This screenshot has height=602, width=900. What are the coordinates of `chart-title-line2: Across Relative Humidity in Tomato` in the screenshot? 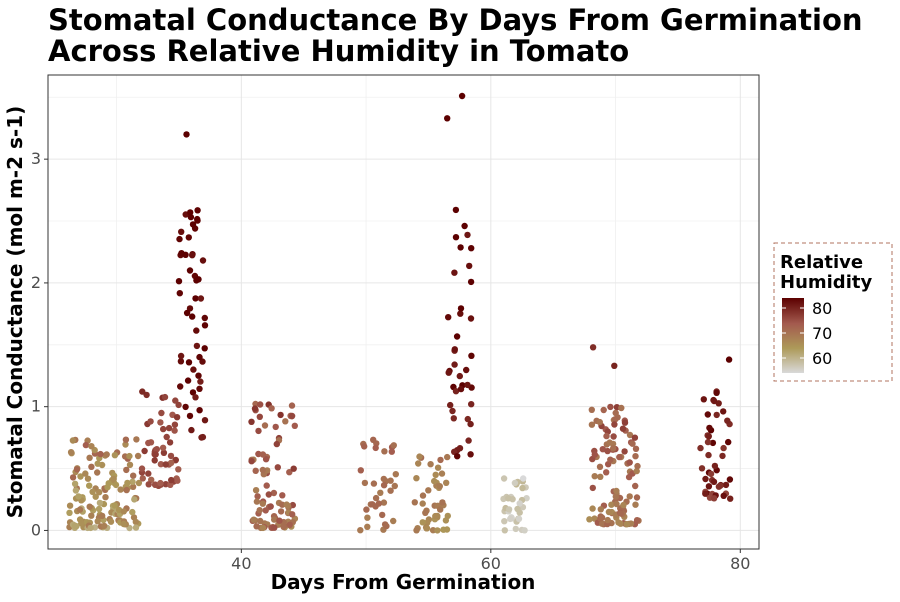 It's located at (338, 51).